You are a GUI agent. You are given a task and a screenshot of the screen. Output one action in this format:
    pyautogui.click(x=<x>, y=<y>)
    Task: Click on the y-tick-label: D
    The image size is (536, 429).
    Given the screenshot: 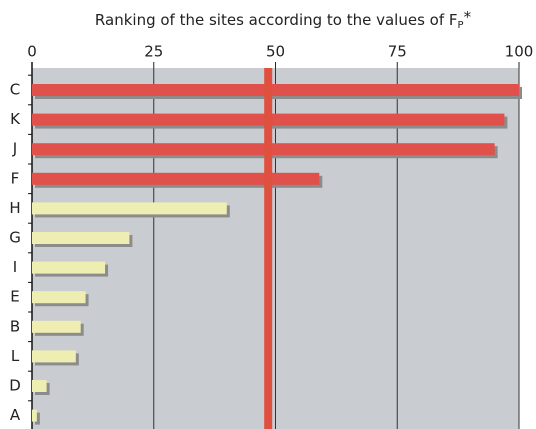 What is the action you would take?
    pyautogui.click(x=15, y=386)
    